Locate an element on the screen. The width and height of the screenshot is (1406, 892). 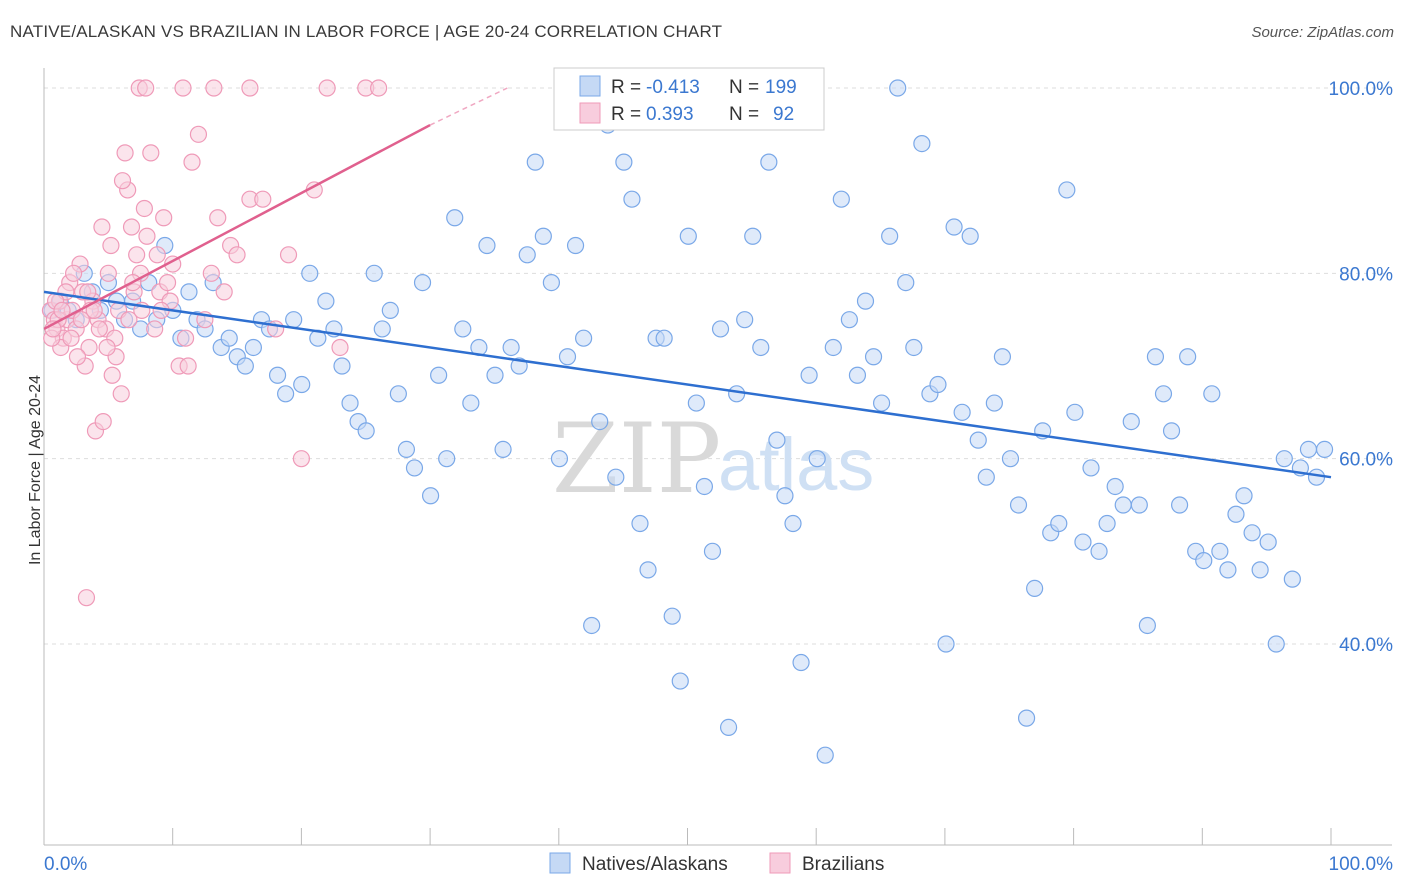
legend-n-value-2: 92 is located at coordinates (783, 114).